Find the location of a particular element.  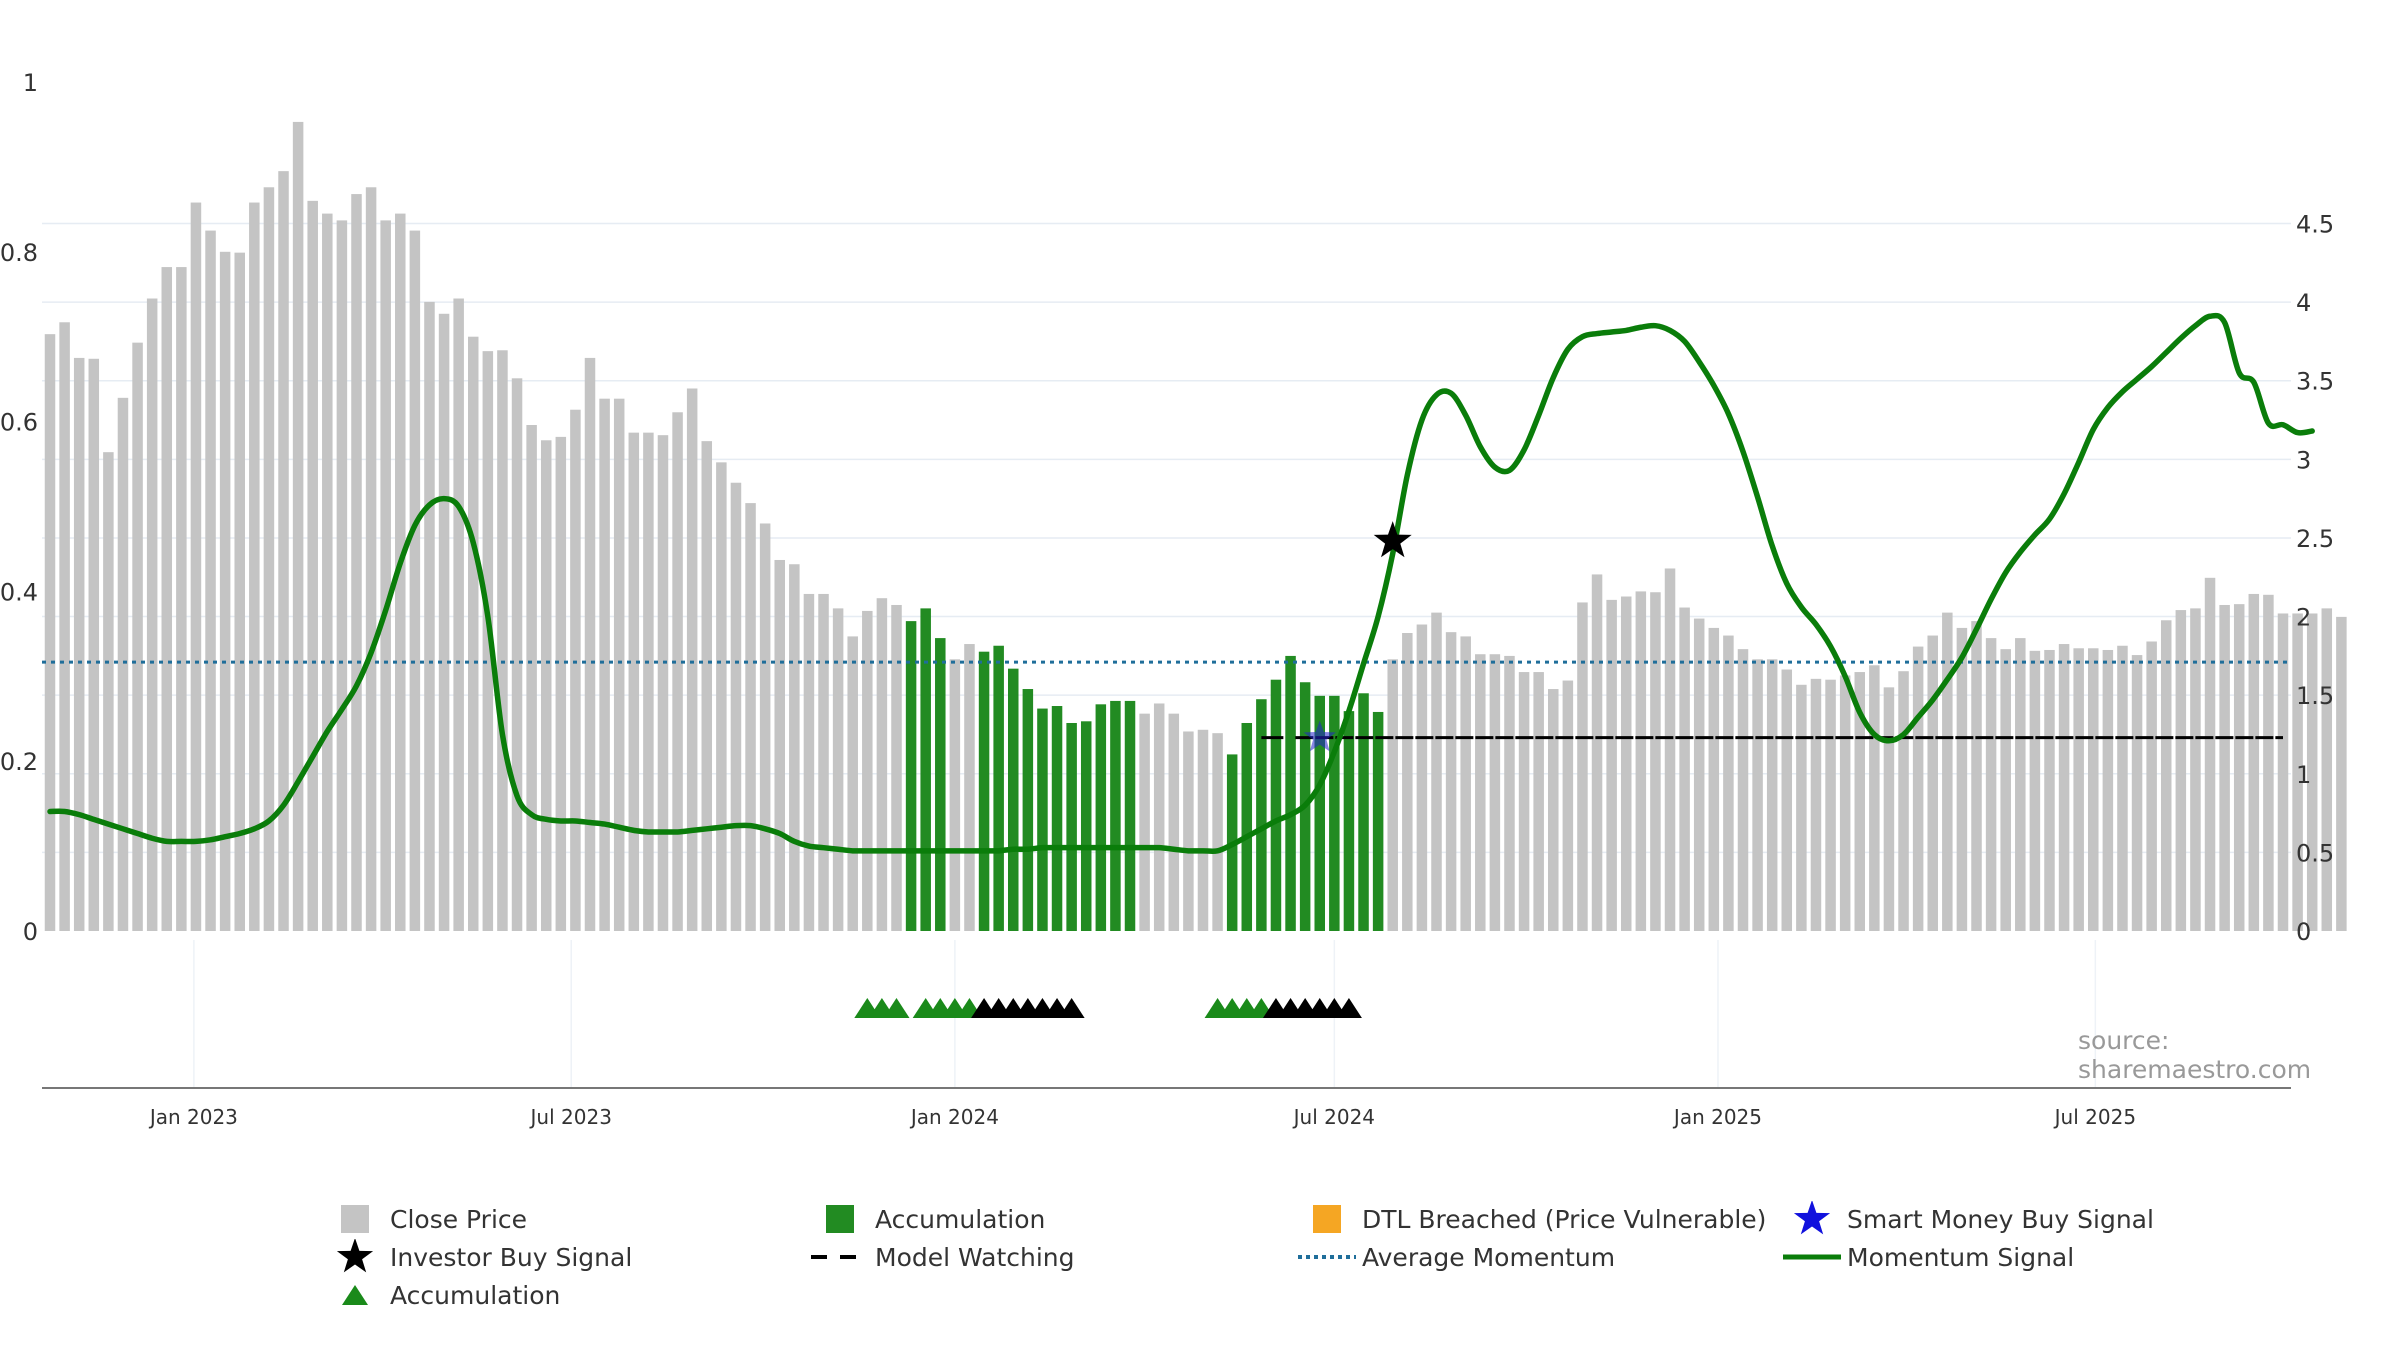

right-axis-tick-label: 3.5 is located at coordinates (2315, 382).